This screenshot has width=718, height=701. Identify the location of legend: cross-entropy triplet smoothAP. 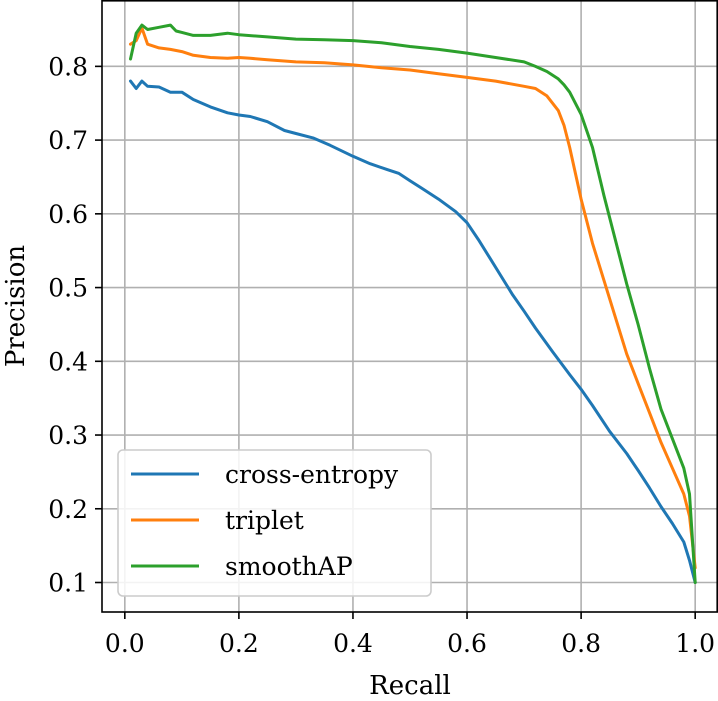
(274, 523).